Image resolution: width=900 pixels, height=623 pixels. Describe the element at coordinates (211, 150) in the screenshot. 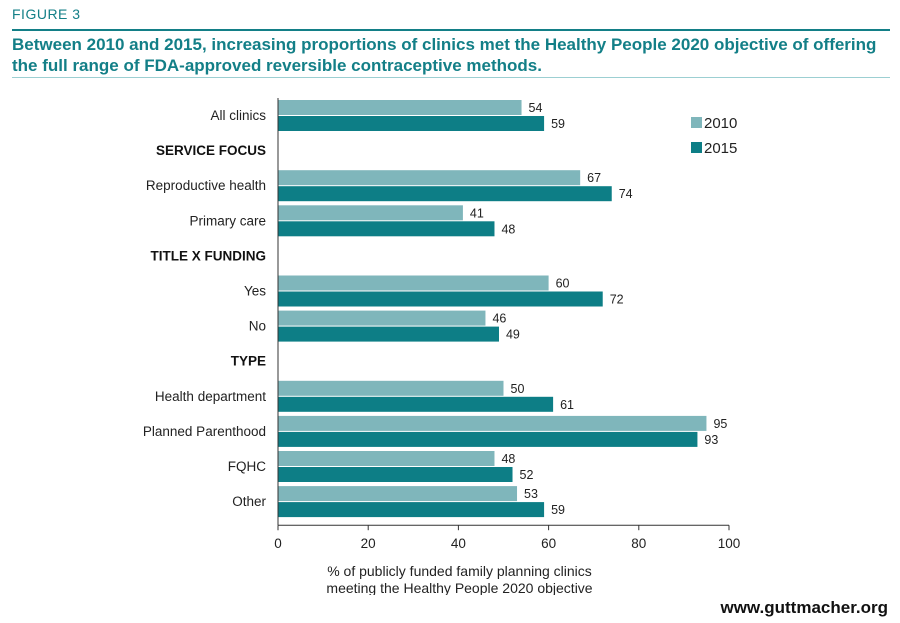

I see `group-heading-service-focus: SERVICE FOCUS` at that location.